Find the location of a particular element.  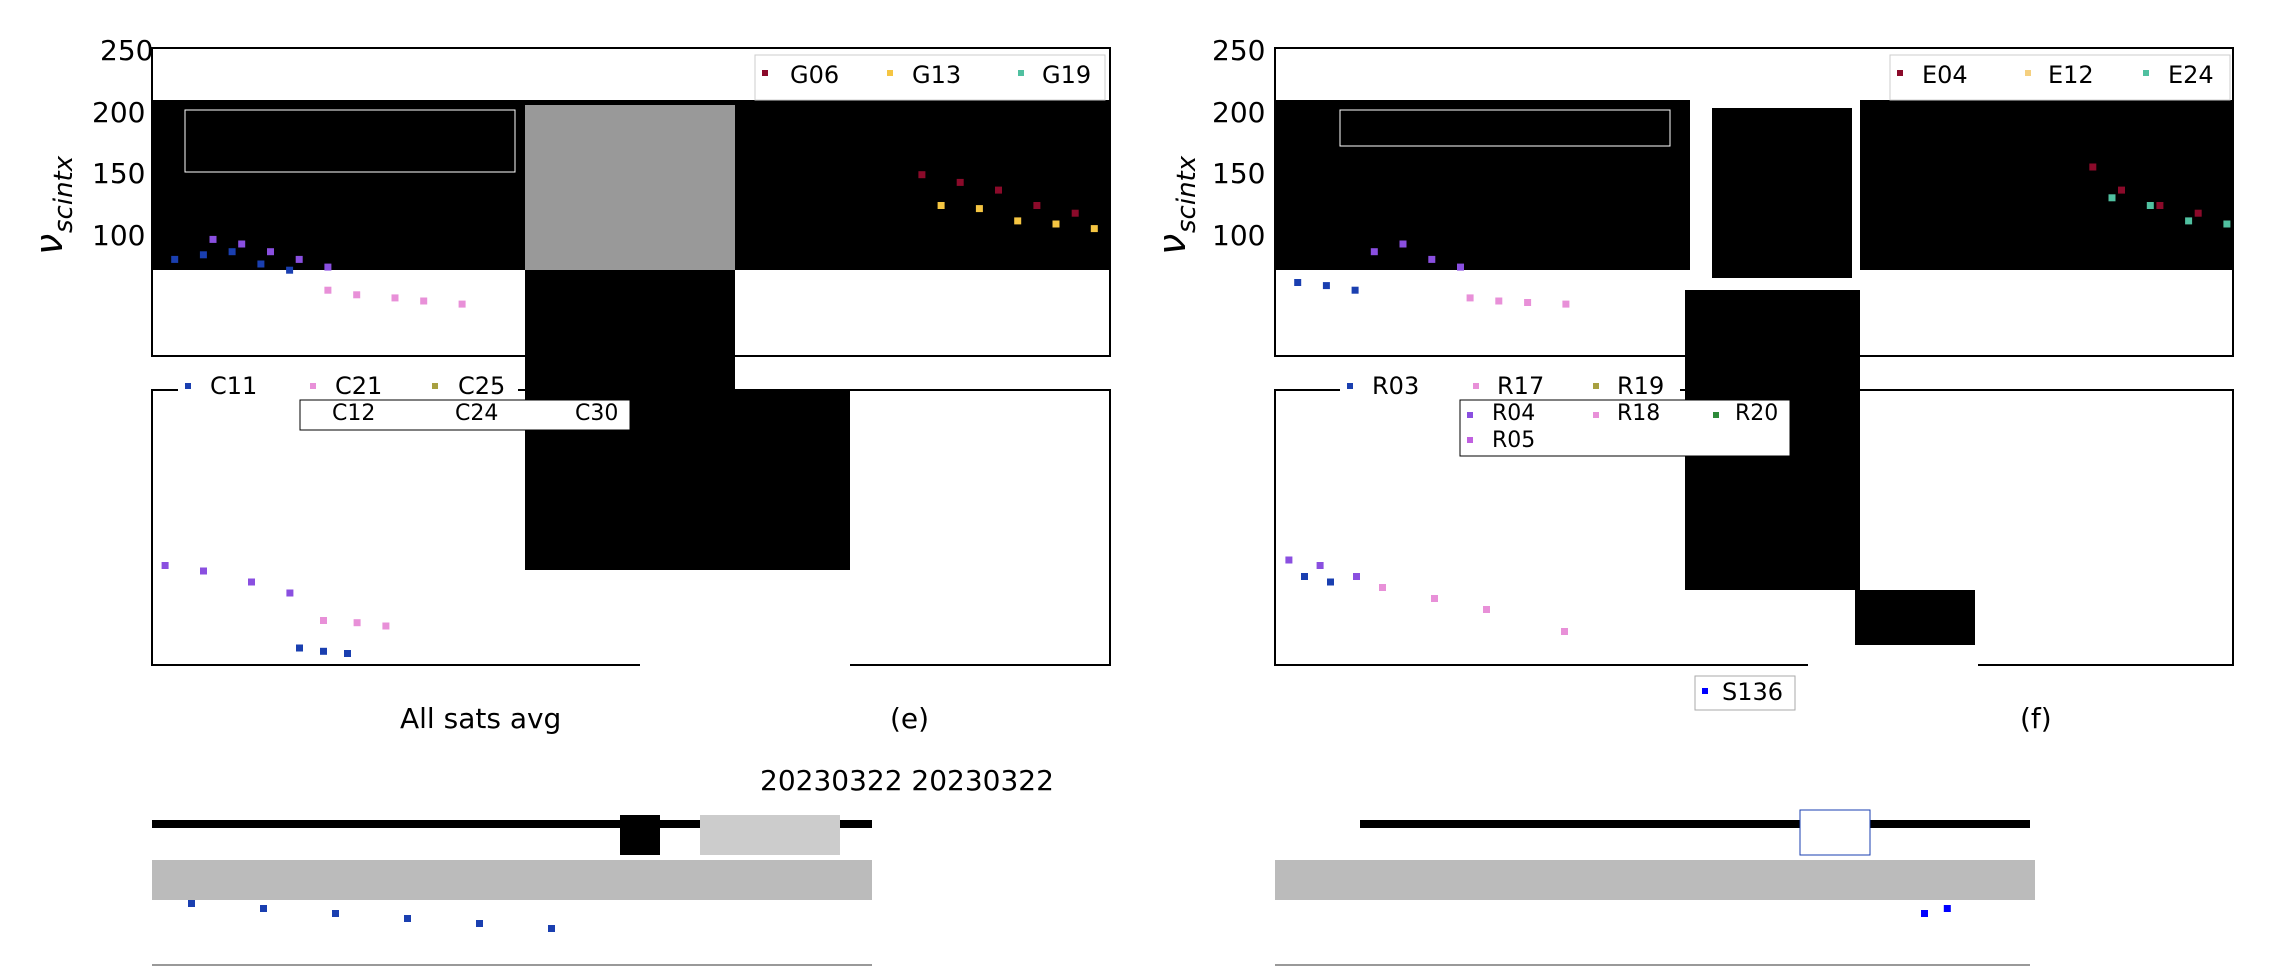

ylabel-left: ν is located at coordinates (49, 244).